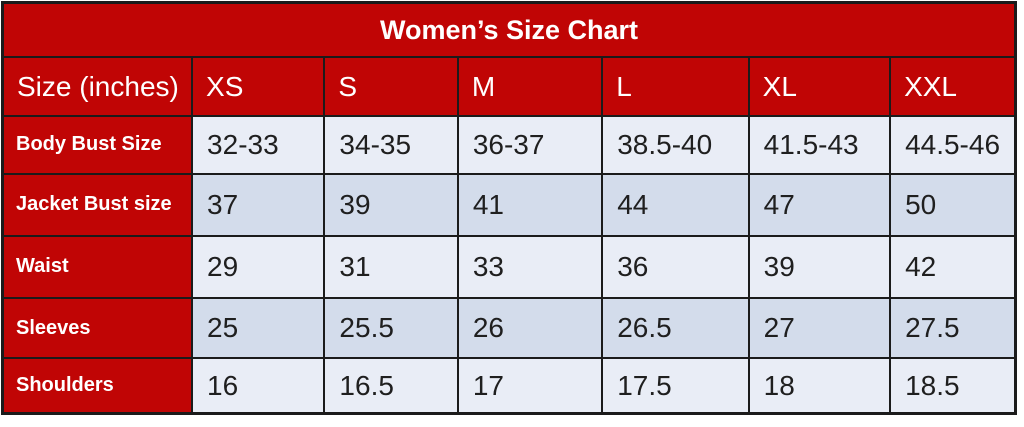  What do you see at coordinates (530, 328) in the screenshot?
I see `table-cell: 26` at bounding box center [530, 328].